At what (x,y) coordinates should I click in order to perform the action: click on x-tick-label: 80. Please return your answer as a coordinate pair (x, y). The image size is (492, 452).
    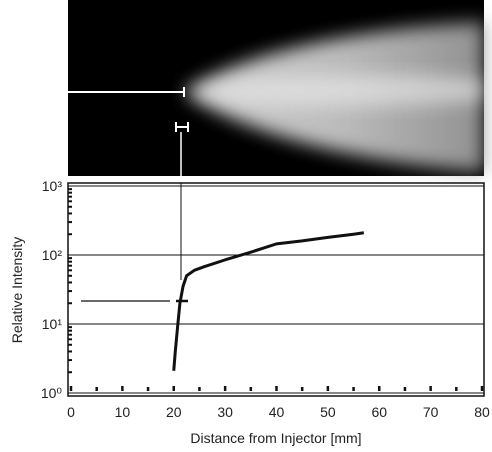
    Looking at the image, I should click on (482, 412).